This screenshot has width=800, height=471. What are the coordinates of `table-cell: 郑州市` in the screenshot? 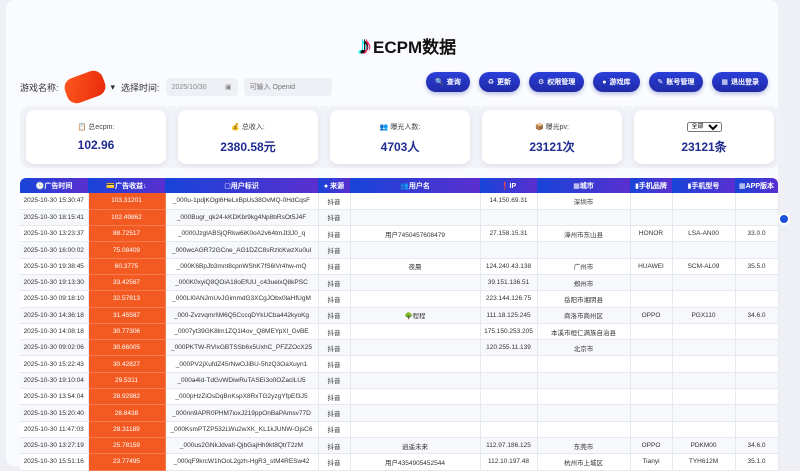 It's located at (584, 283).